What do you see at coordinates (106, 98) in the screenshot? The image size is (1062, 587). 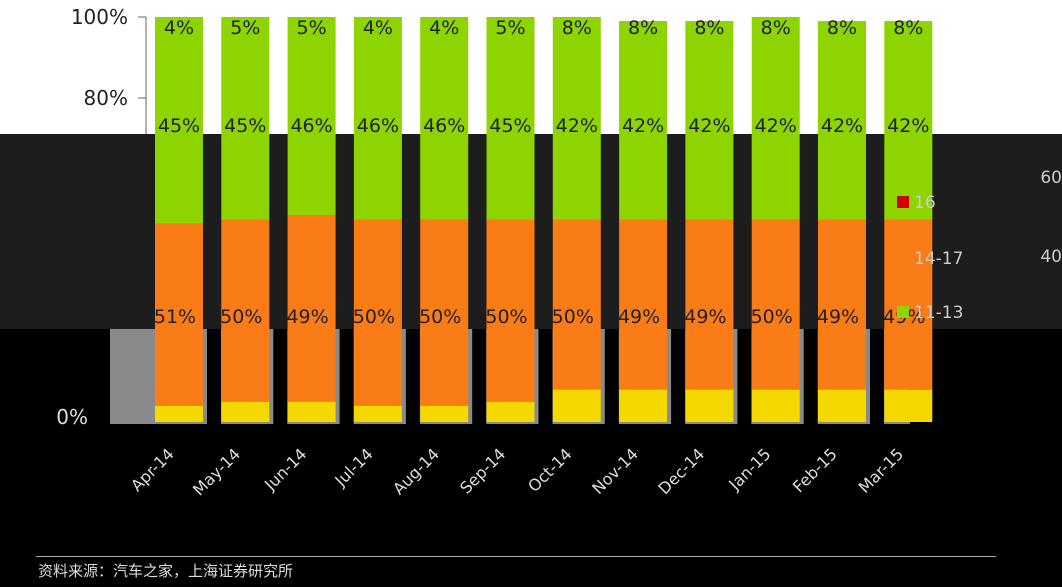 I see `y-tick-label: 80%` at bounding box center [106, 98].